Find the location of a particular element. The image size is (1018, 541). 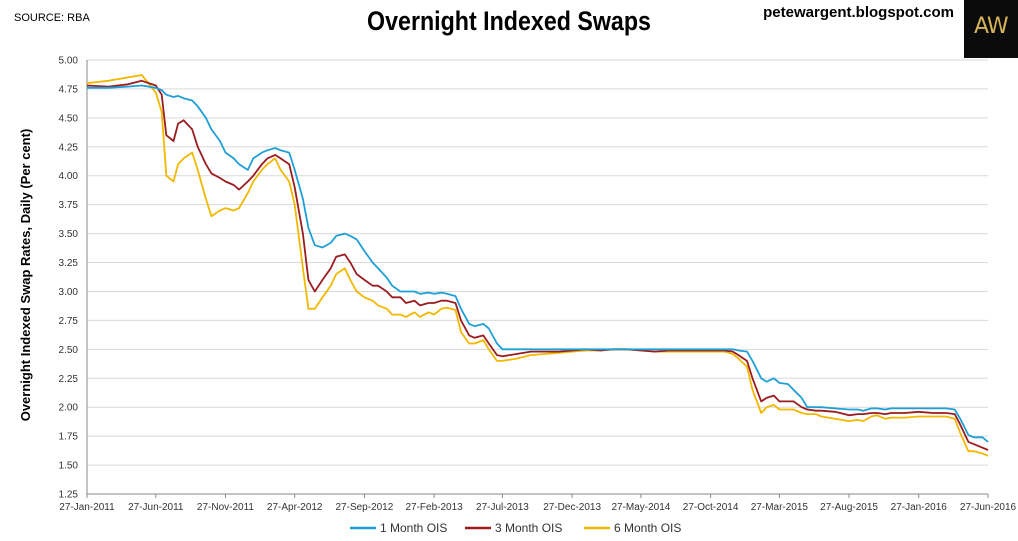

x-tick-label: 27-Dec-2013 is located at coordinates (572, 507).